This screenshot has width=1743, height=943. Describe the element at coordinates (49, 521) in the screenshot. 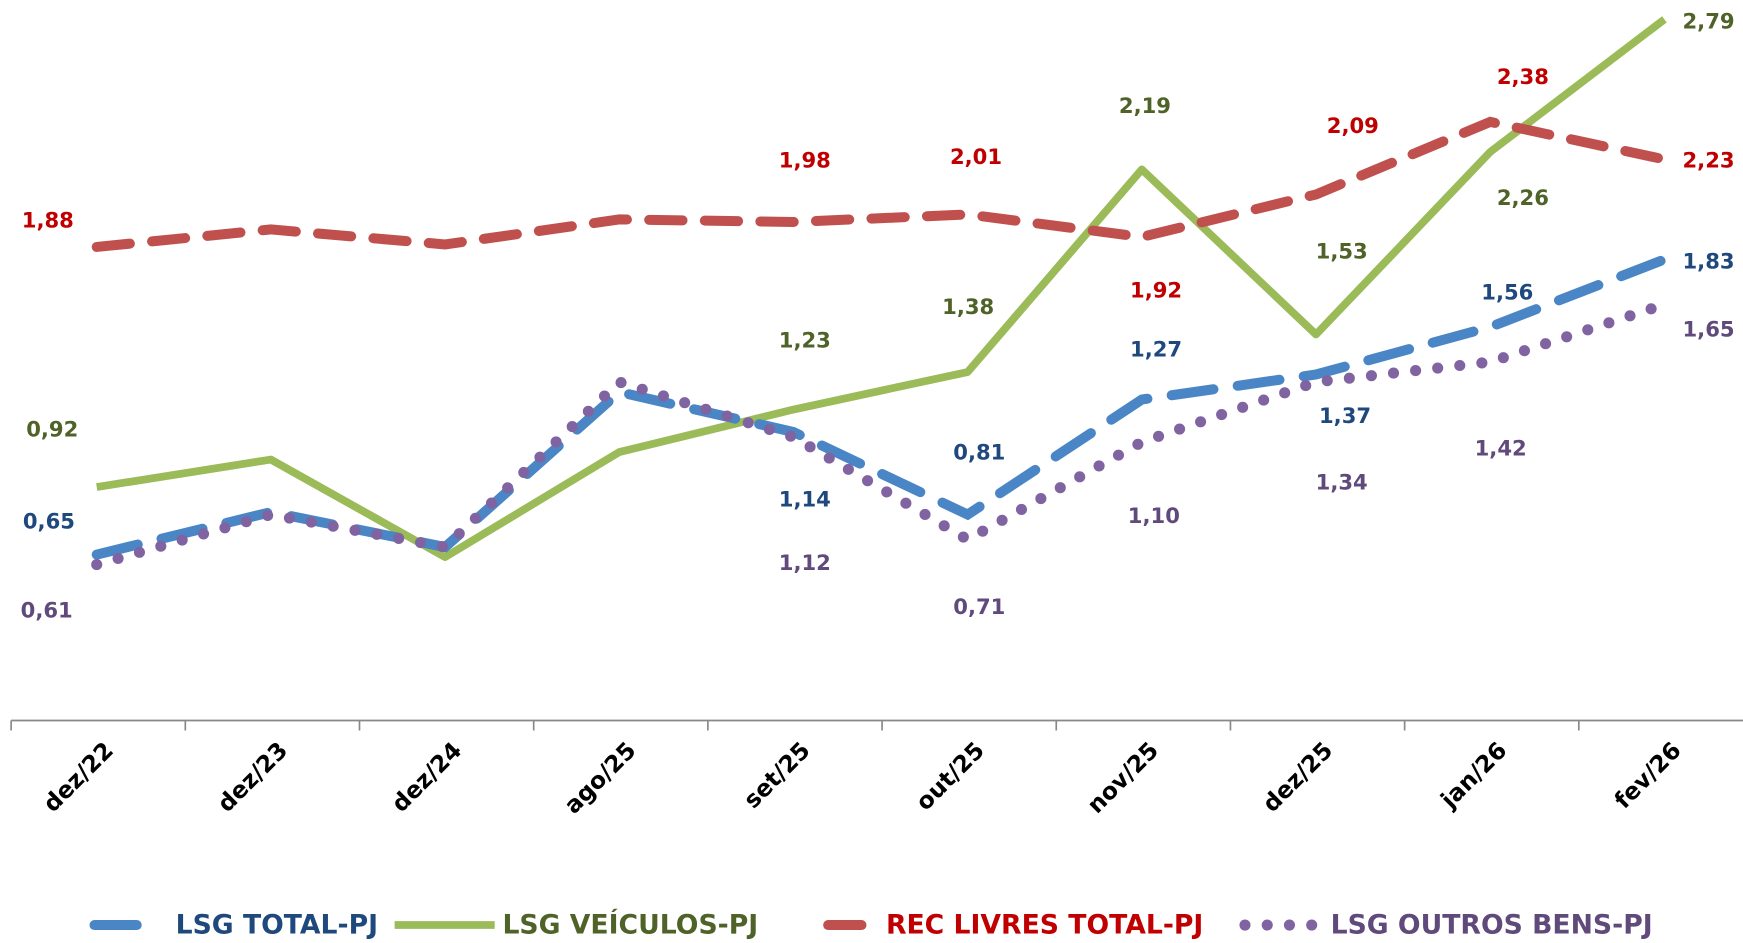

I see `data-label: 0,65` at that location.